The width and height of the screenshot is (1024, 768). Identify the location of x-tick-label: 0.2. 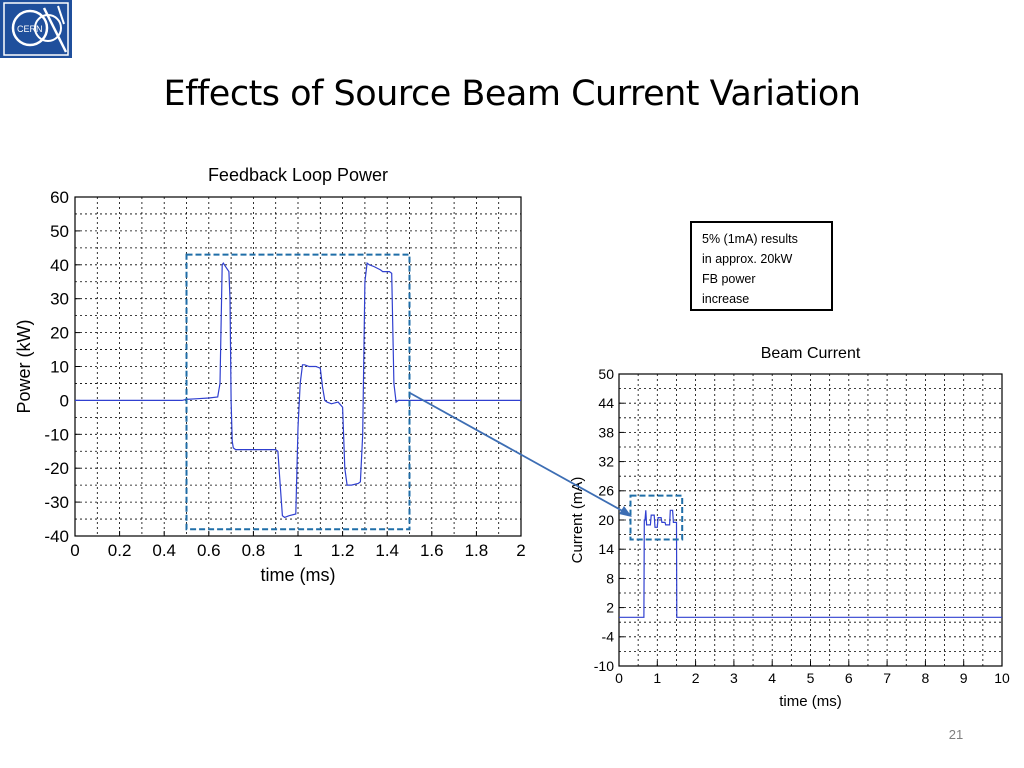
(120, 550).